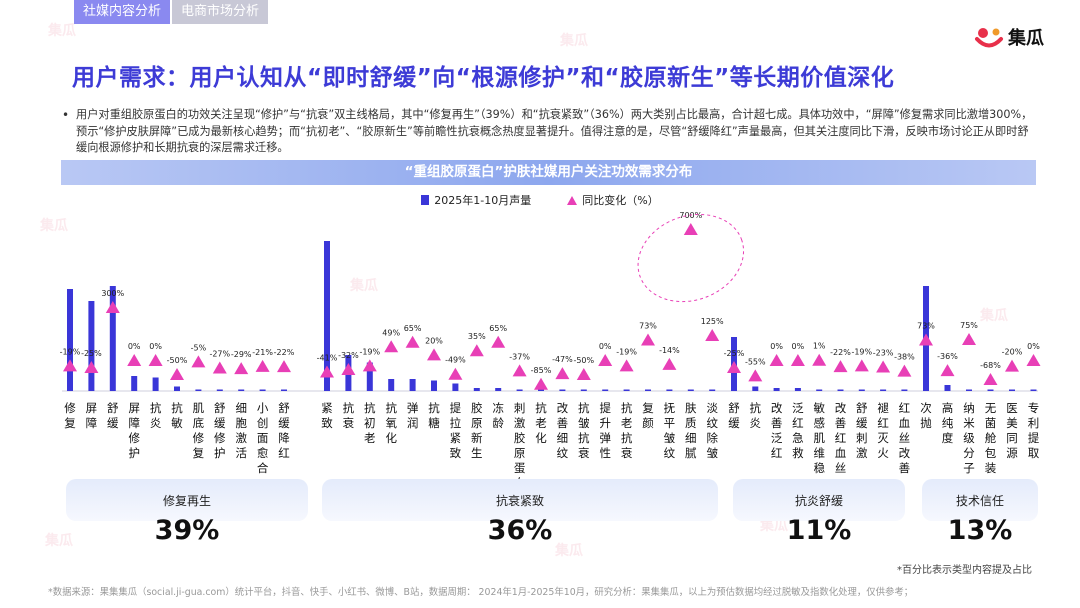 The width and height of the screenshot is (1080, 608). Describe the element at coordinates (413, 328) in the screenshot. I see `yoy-label: 65%` at that location.